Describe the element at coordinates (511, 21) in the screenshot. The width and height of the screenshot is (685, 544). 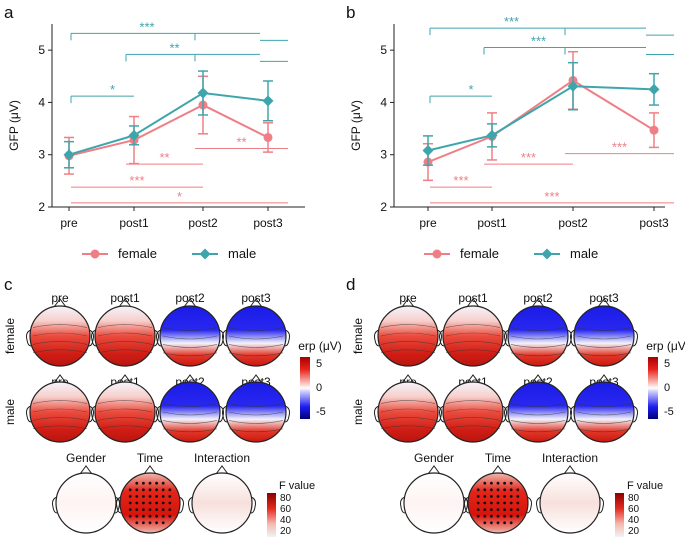
I see `sig-label: ***` at that location.